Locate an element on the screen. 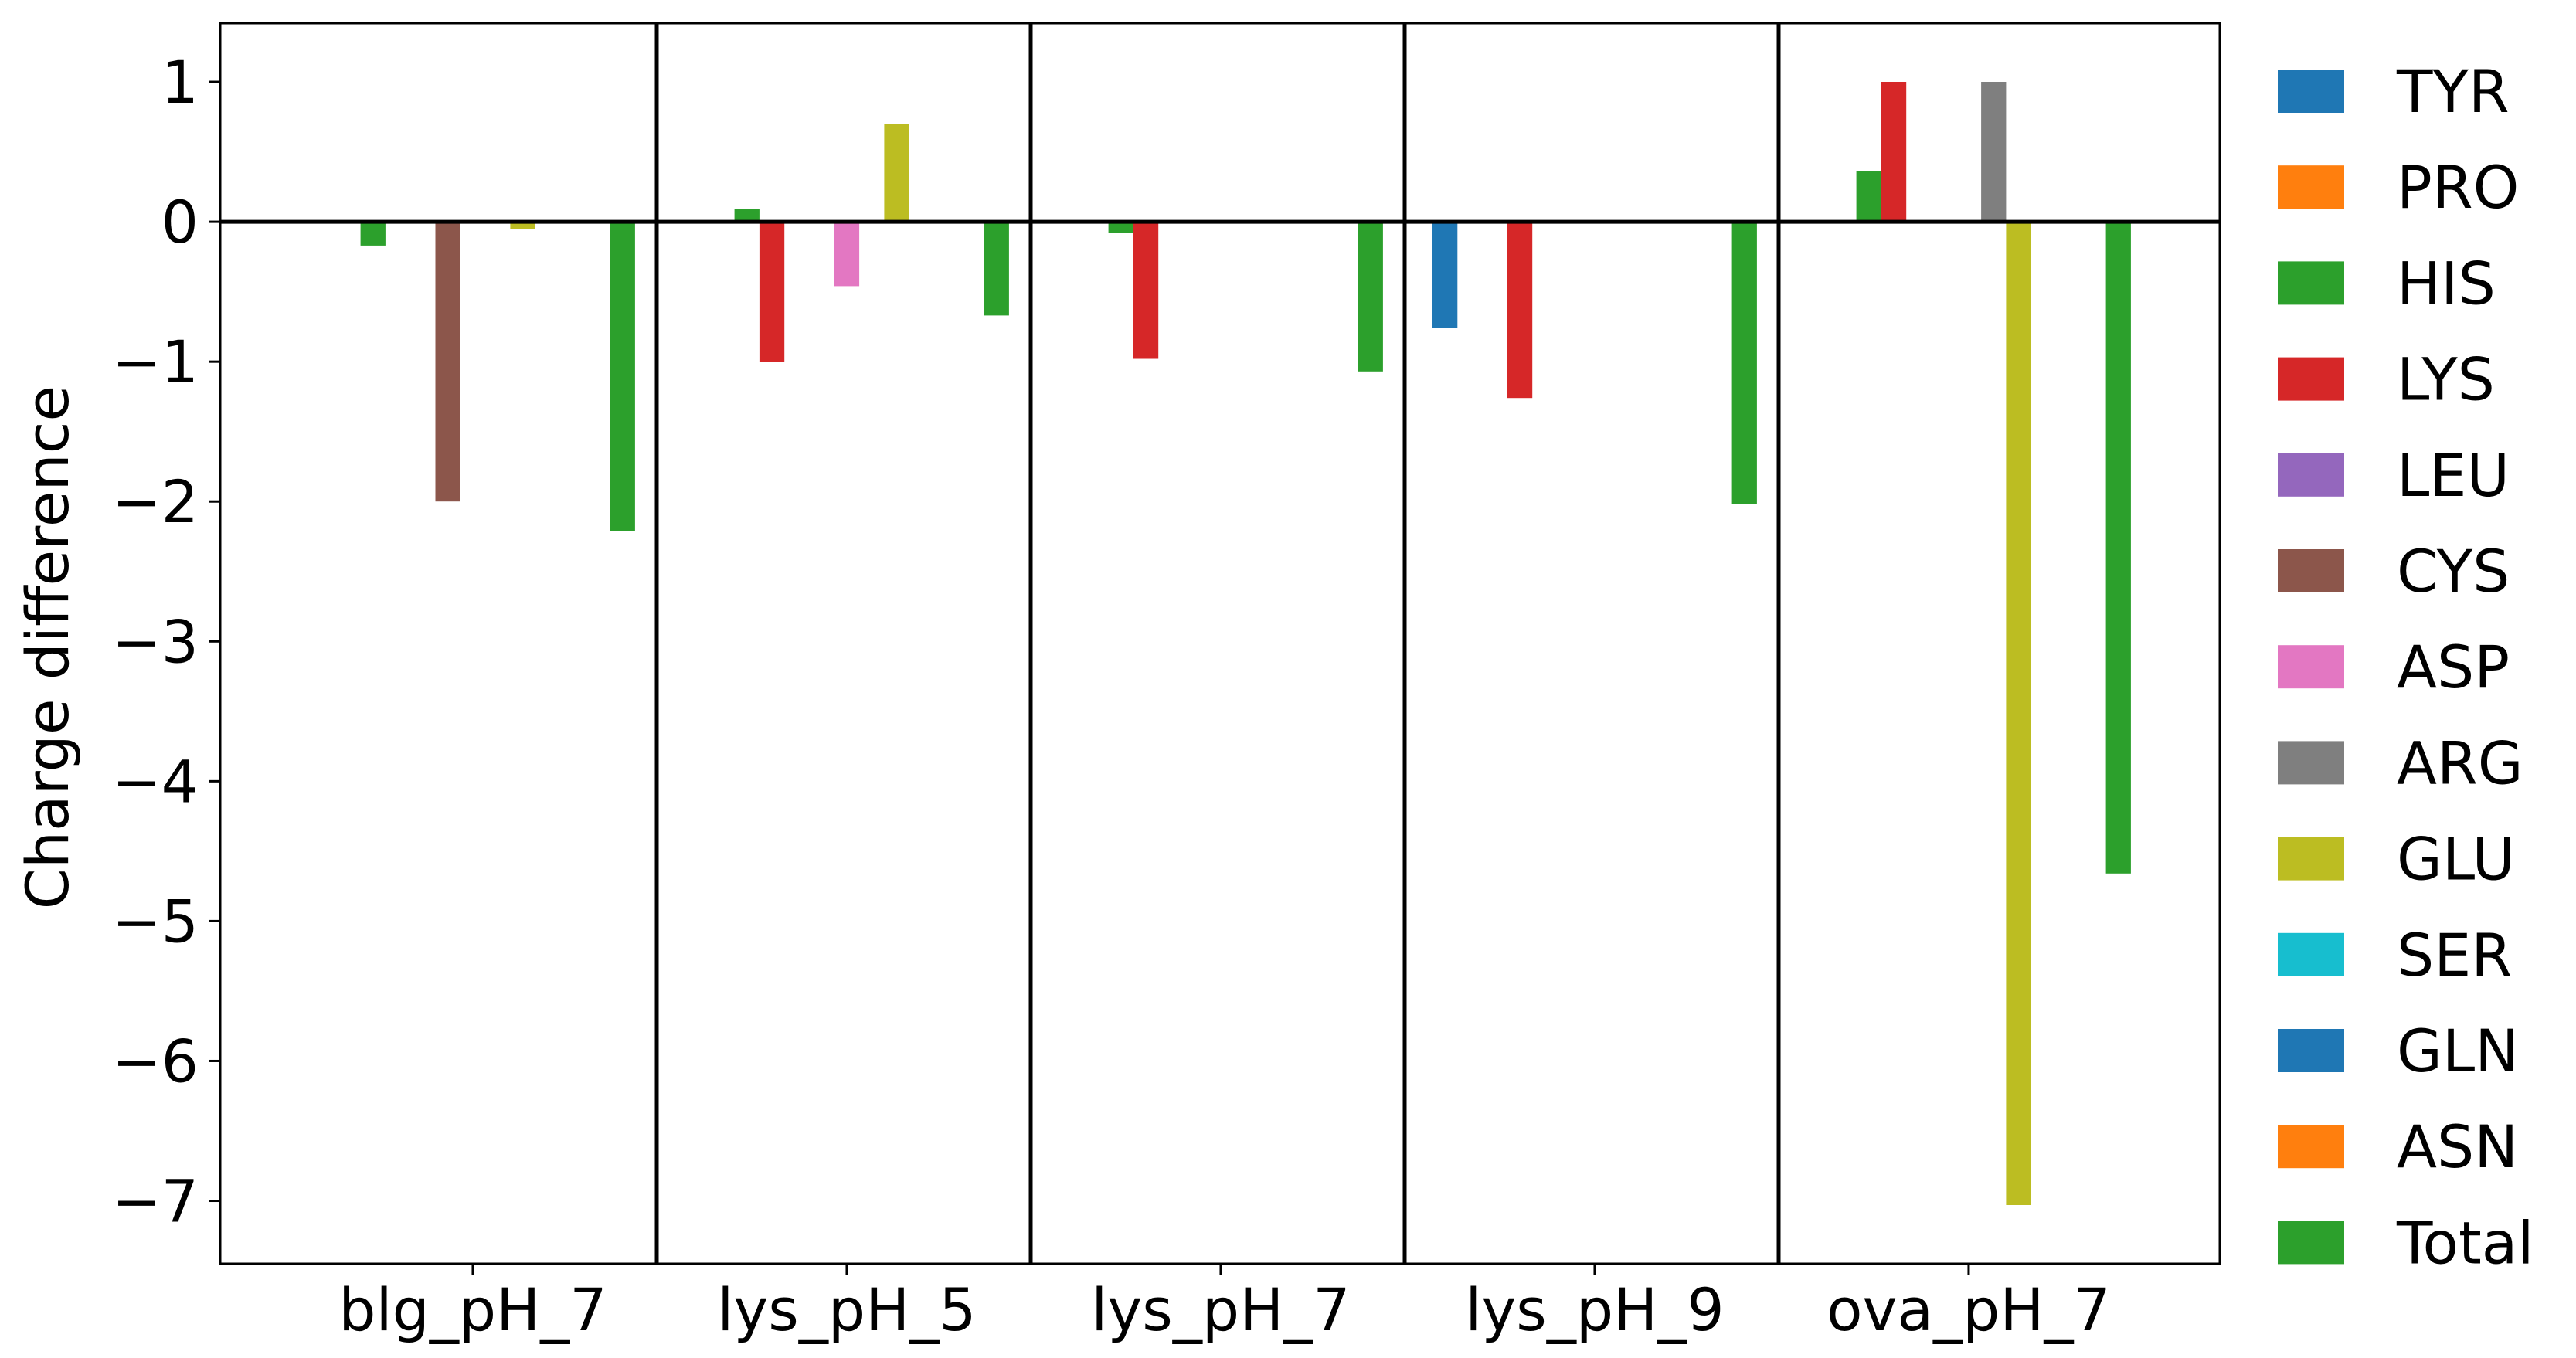 Image resolution: width=2576 pixels, height=1358 pixels. legend-swatch-tyr is located at coordinates (2311, 91).